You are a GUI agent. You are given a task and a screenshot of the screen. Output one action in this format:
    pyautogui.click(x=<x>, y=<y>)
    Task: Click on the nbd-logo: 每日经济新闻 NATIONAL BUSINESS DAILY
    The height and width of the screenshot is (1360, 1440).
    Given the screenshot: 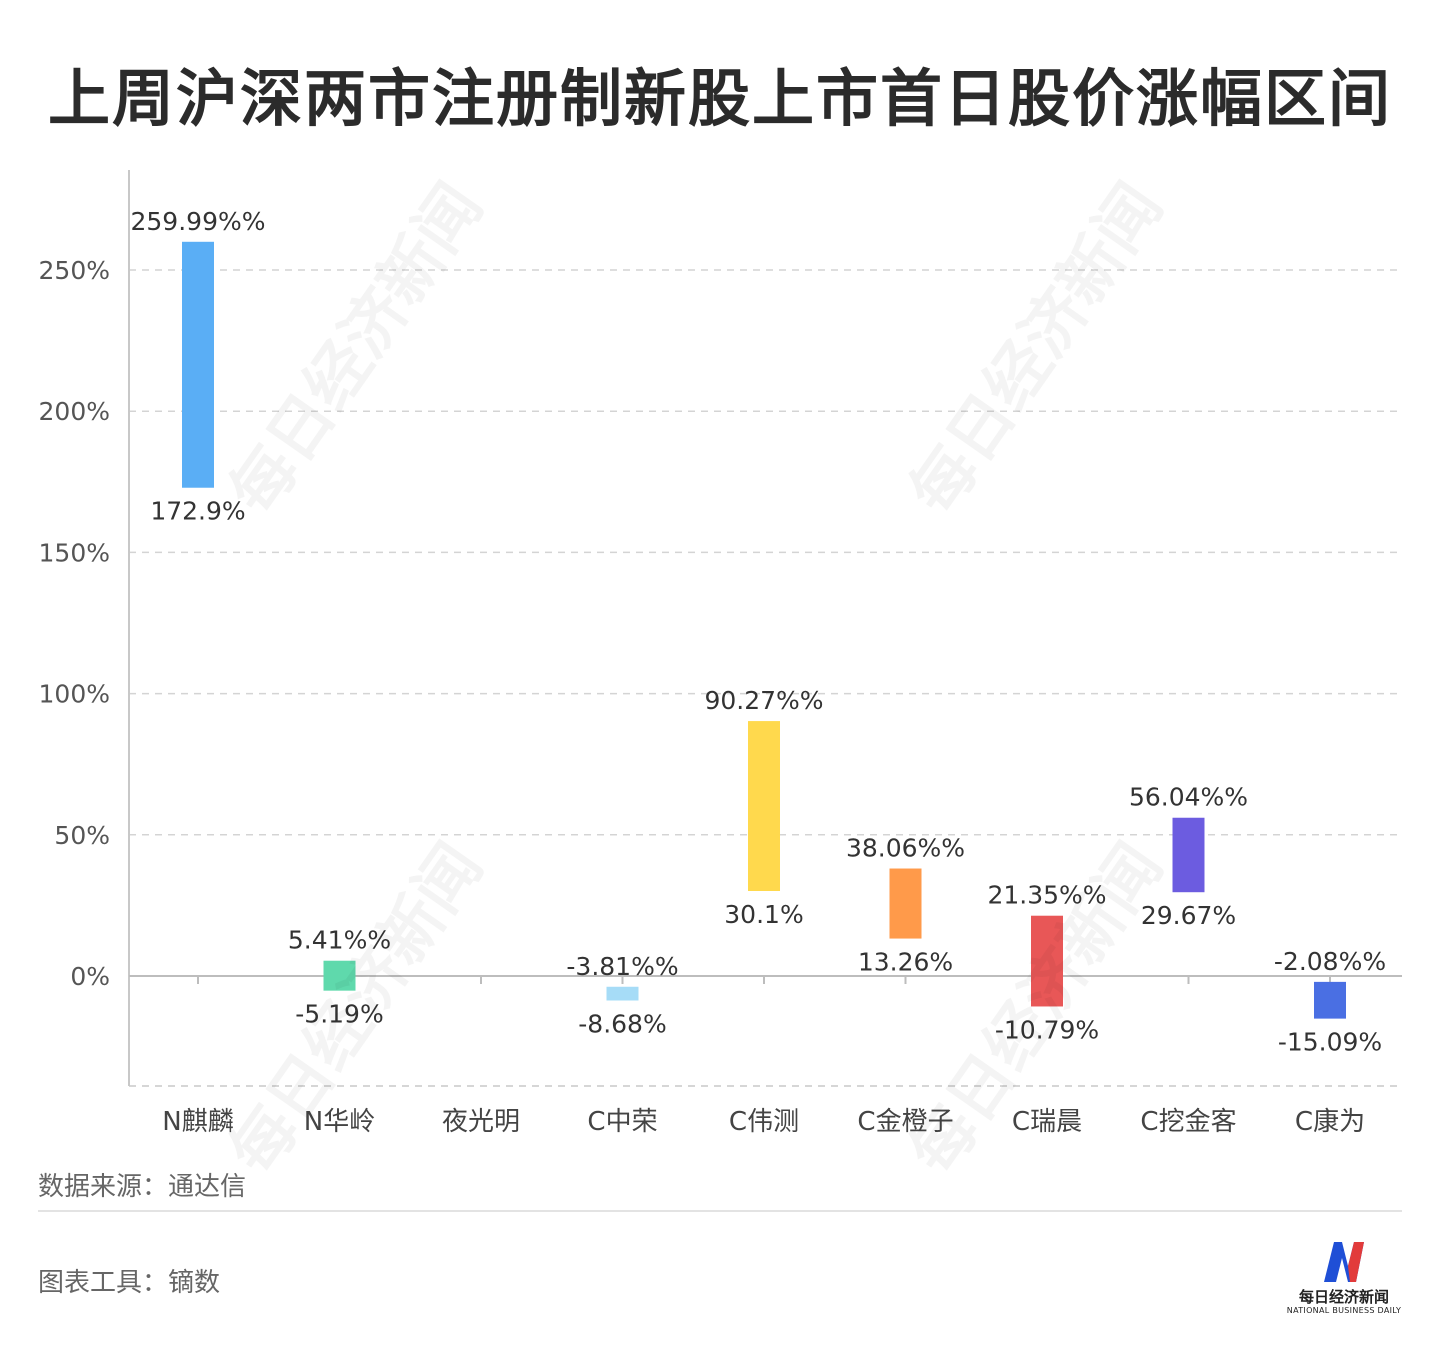 What is the action you would take?
    pyautogui.click(x=1344, y=1276)
    